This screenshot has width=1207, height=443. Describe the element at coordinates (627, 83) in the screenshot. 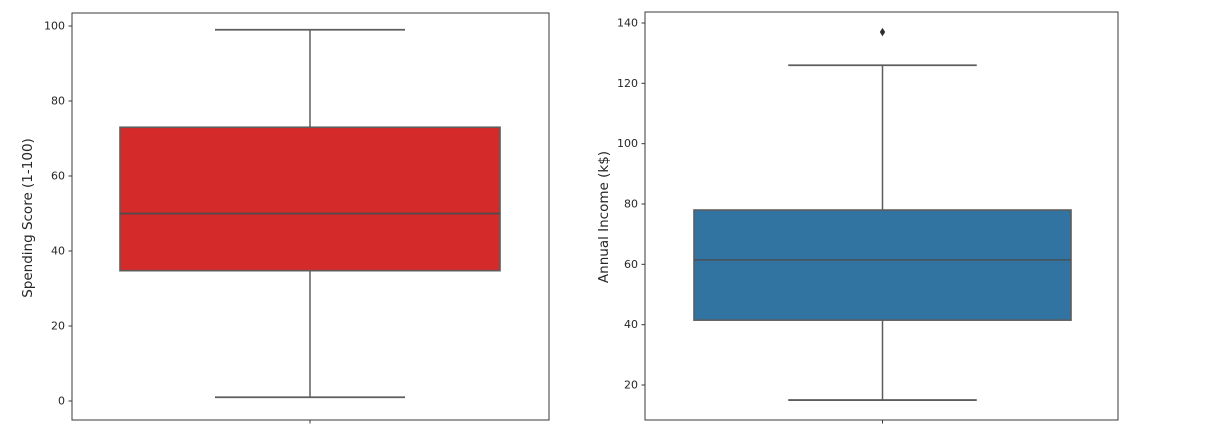

I see `y-axis-tick-label: 120` at that location.